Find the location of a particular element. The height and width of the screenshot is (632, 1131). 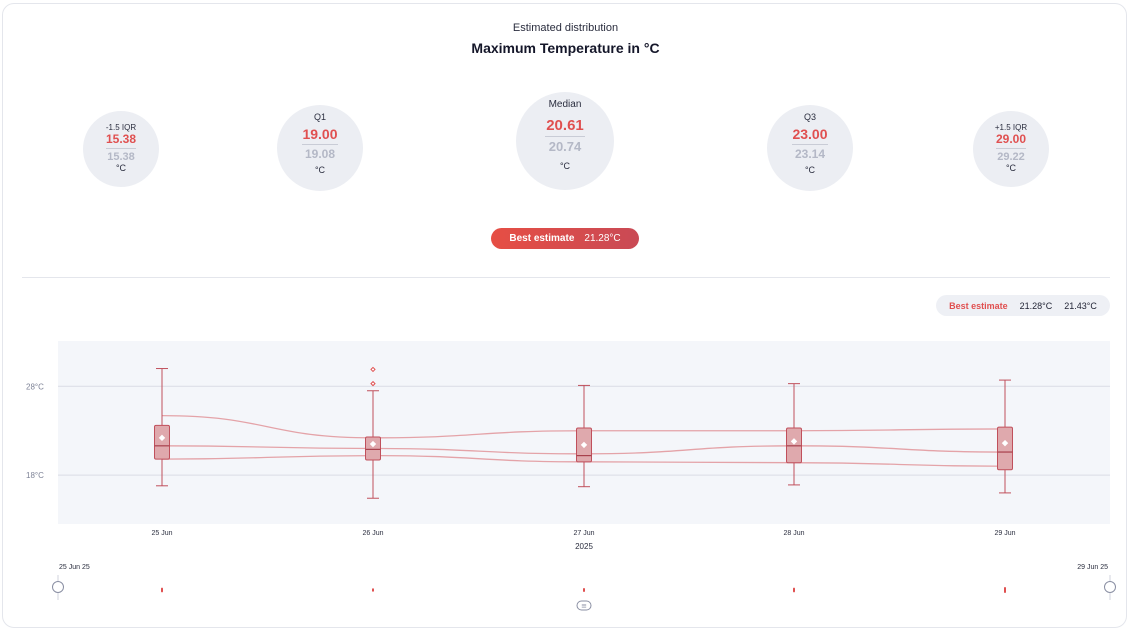

stat-q1: Q1 19.00 19.08 °C is located at coordinates (320, 148).